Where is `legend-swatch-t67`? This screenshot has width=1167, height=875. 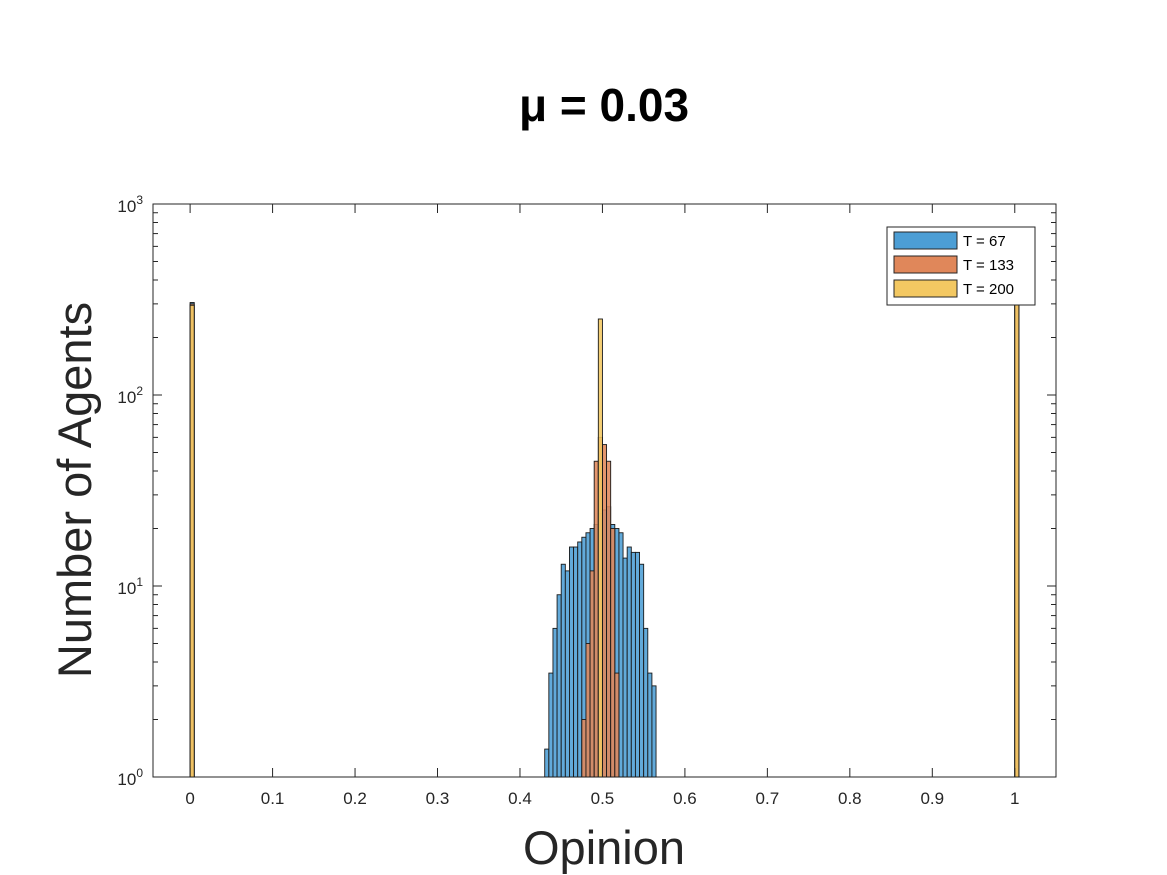
legend-swatch-t67 is located at coordinates (925, 240).